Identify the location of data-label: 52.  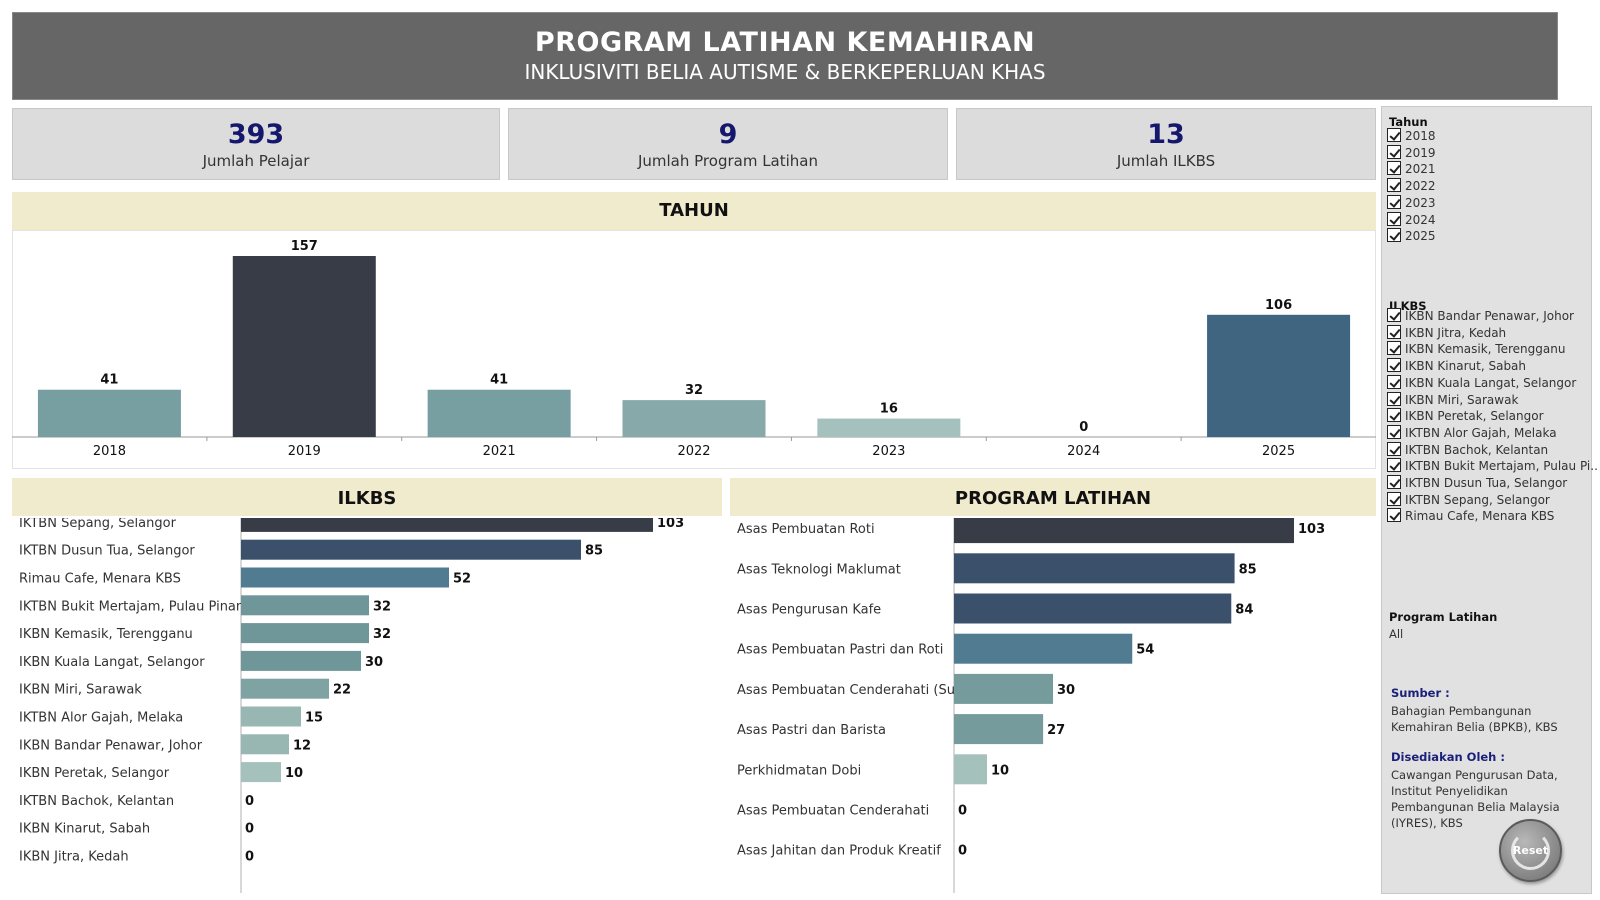
(462, 579).